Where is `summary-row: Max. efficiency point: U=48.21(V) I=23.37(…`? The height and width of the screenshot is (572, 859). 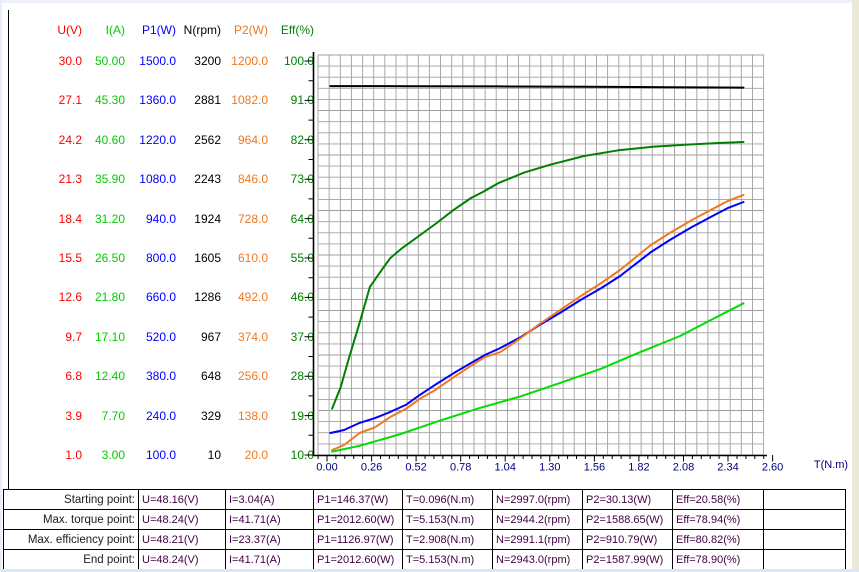 summary-row: Max. efficiency point: U=48.21(V) I=23.37(… is located at coordinates (424, 539).